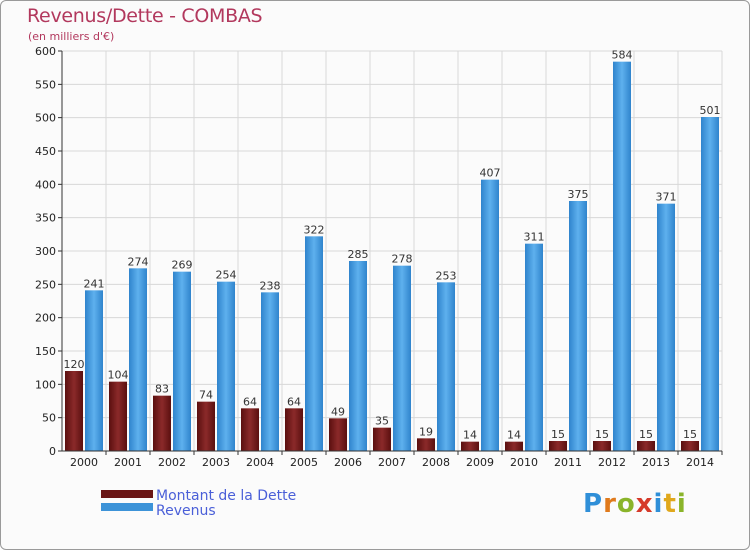  Describe the element at coordinates (45, 318) in the screenshot. I see `y-tick-label: 200` at that location.